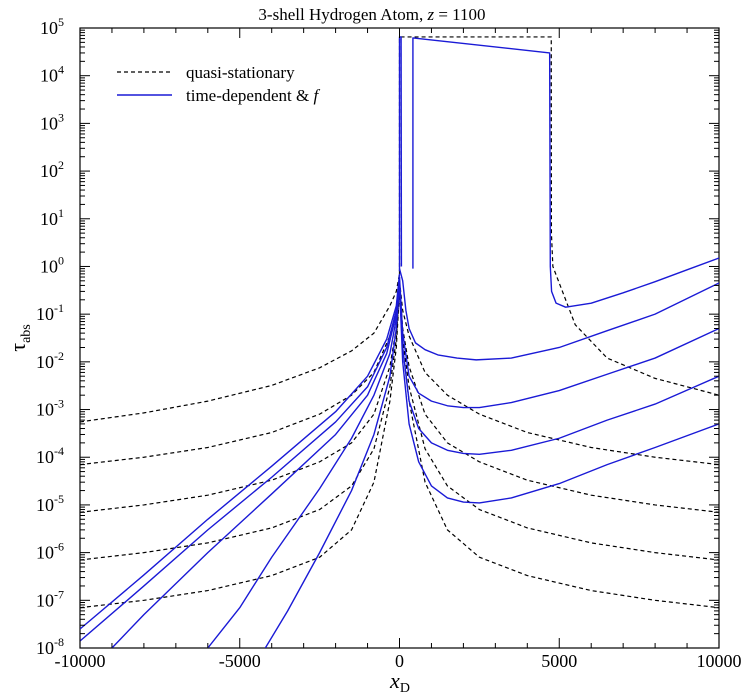  What do you see at coordinates (50, 598) in the screenshot?
I see `y-tick-label: 10⁻⁷` at bounding box center [50, 598].